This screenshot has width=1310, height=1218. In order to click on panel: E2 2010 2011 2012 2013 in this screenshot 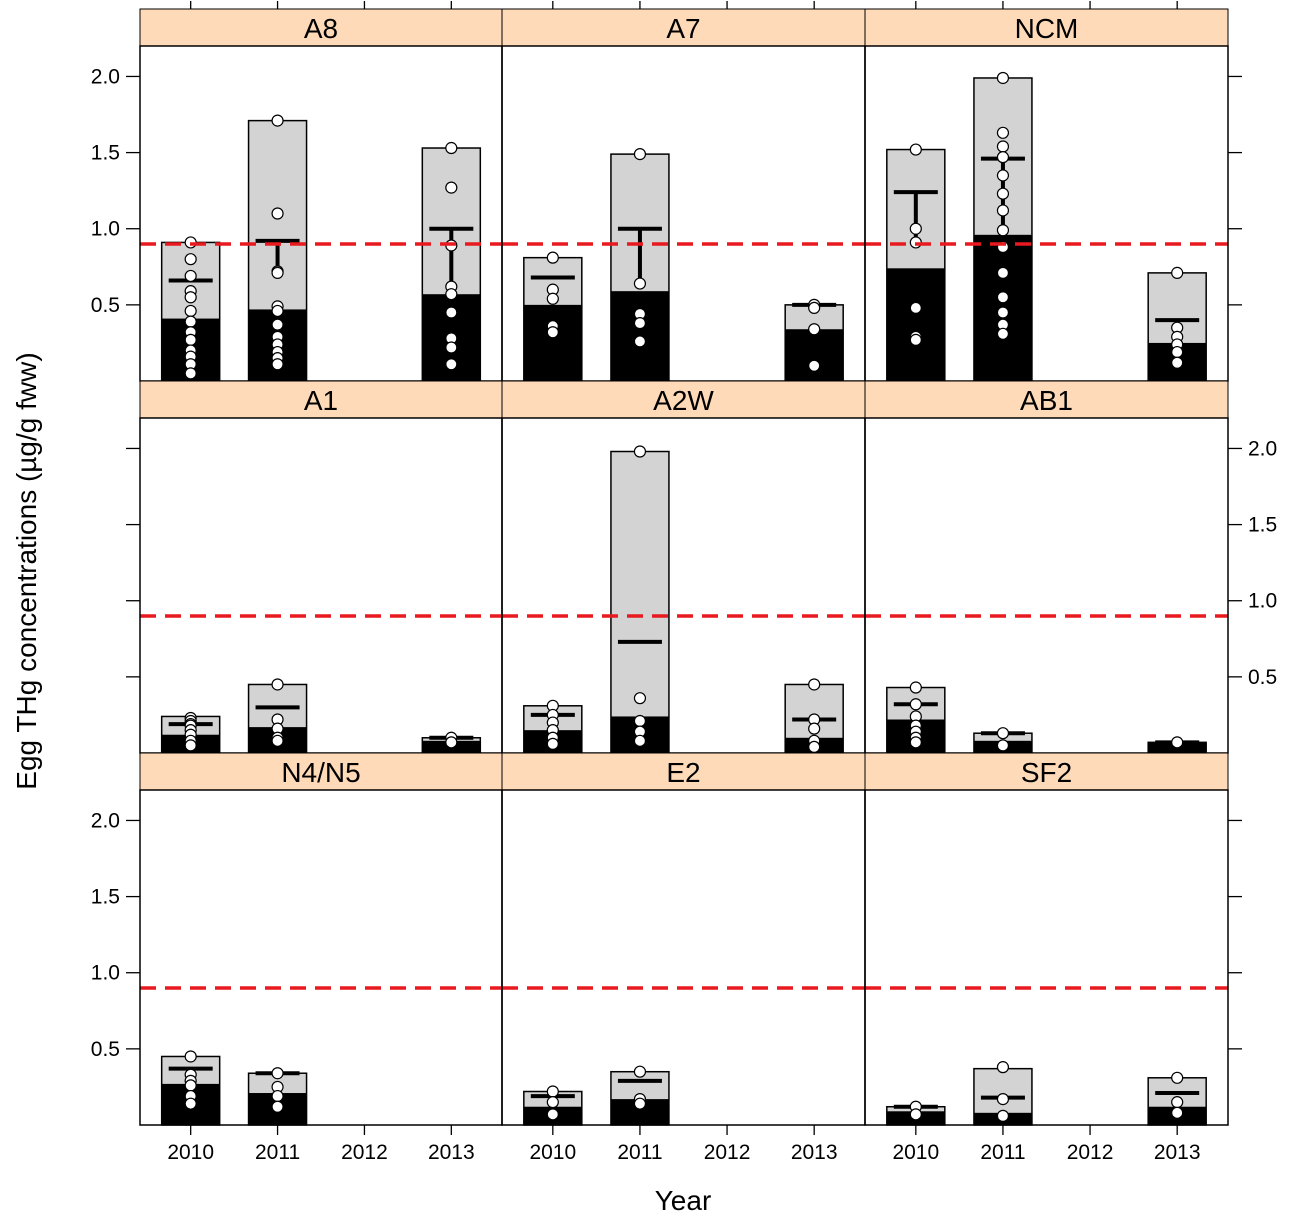, I will do `click(683, 958)`.